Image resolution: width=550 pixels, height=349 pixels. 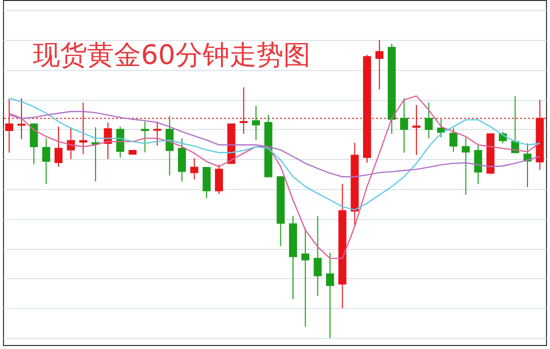 What do you see at coordinates (171, 55) in the screenshot?
I see `chart-title: 现货黄金60分钟走势图` at bounding box center [171, 55].